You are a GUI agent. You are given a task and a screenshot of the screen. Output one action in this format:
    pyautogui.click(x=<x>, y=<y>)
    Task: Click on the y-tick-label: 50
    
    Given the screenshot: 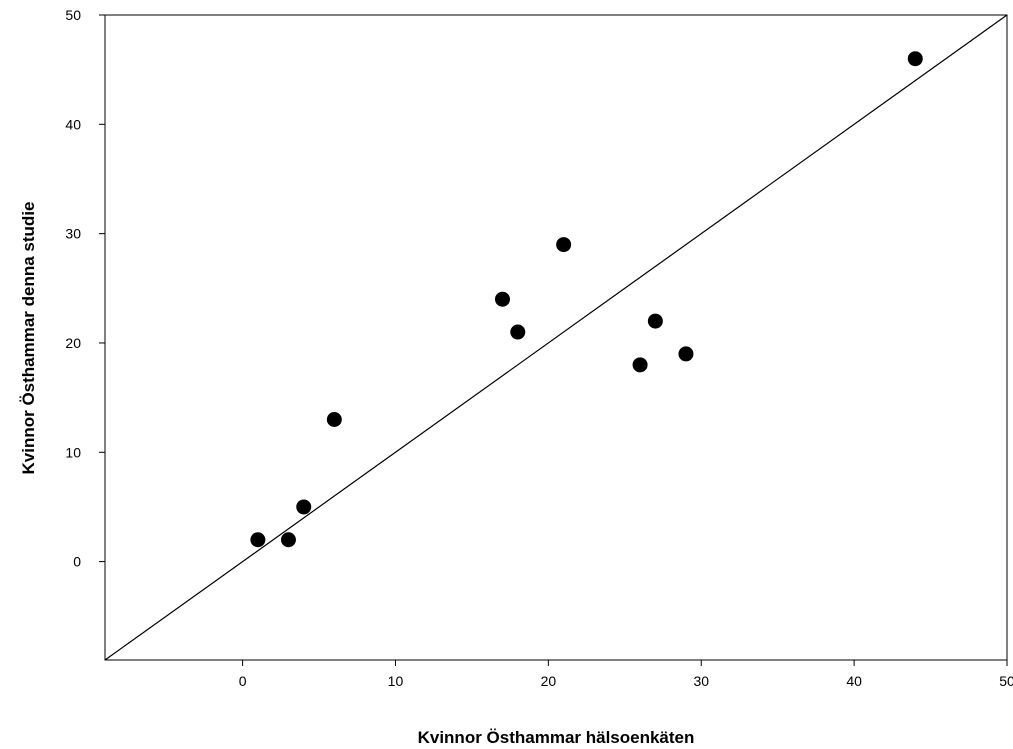 What is the action you would take?
    pyautogui.click(x=73, y=15)
    